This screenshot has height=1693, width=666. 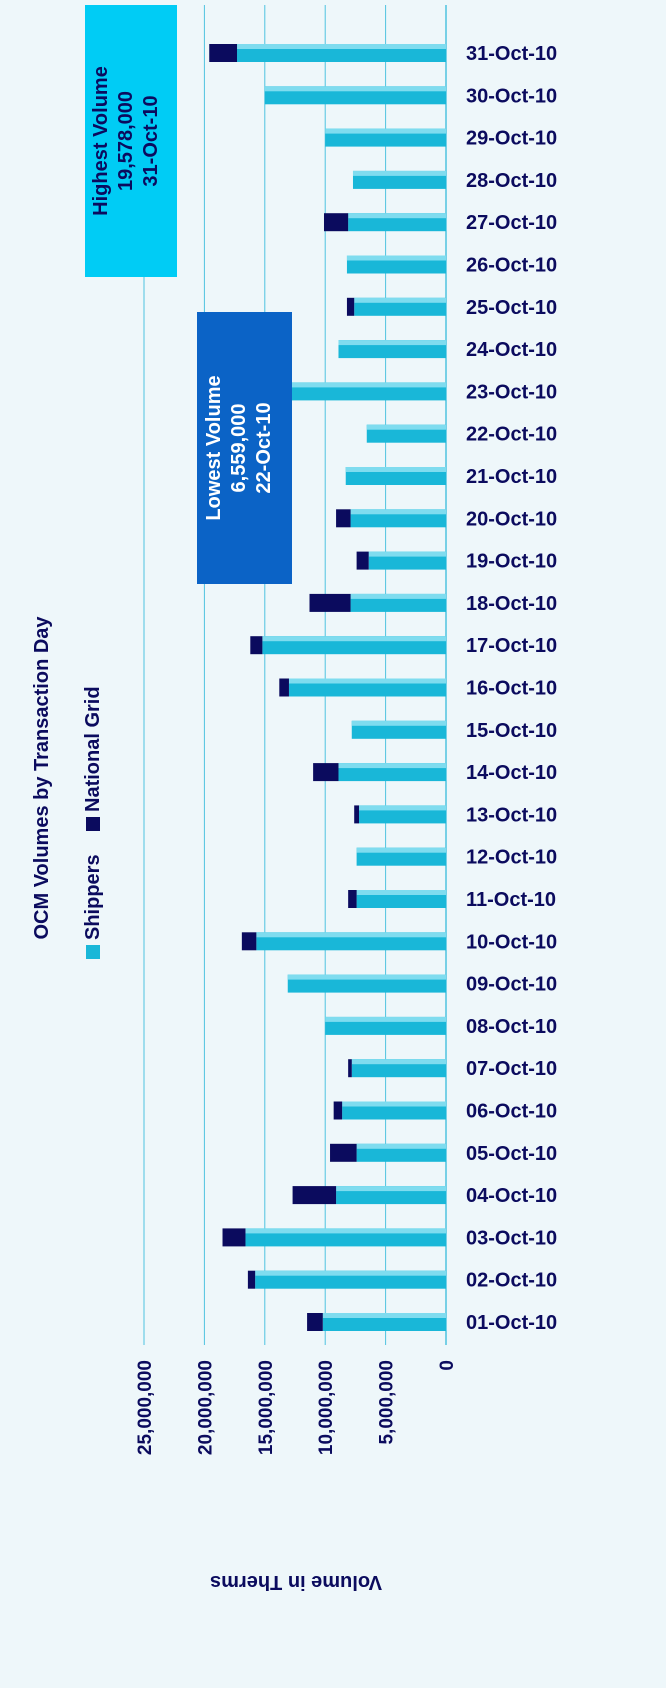 What do you see at coordinates (511, 1069) in the screenshot?
I see `category-label: 07-Oct-10` at bounding box center [511, 1069].